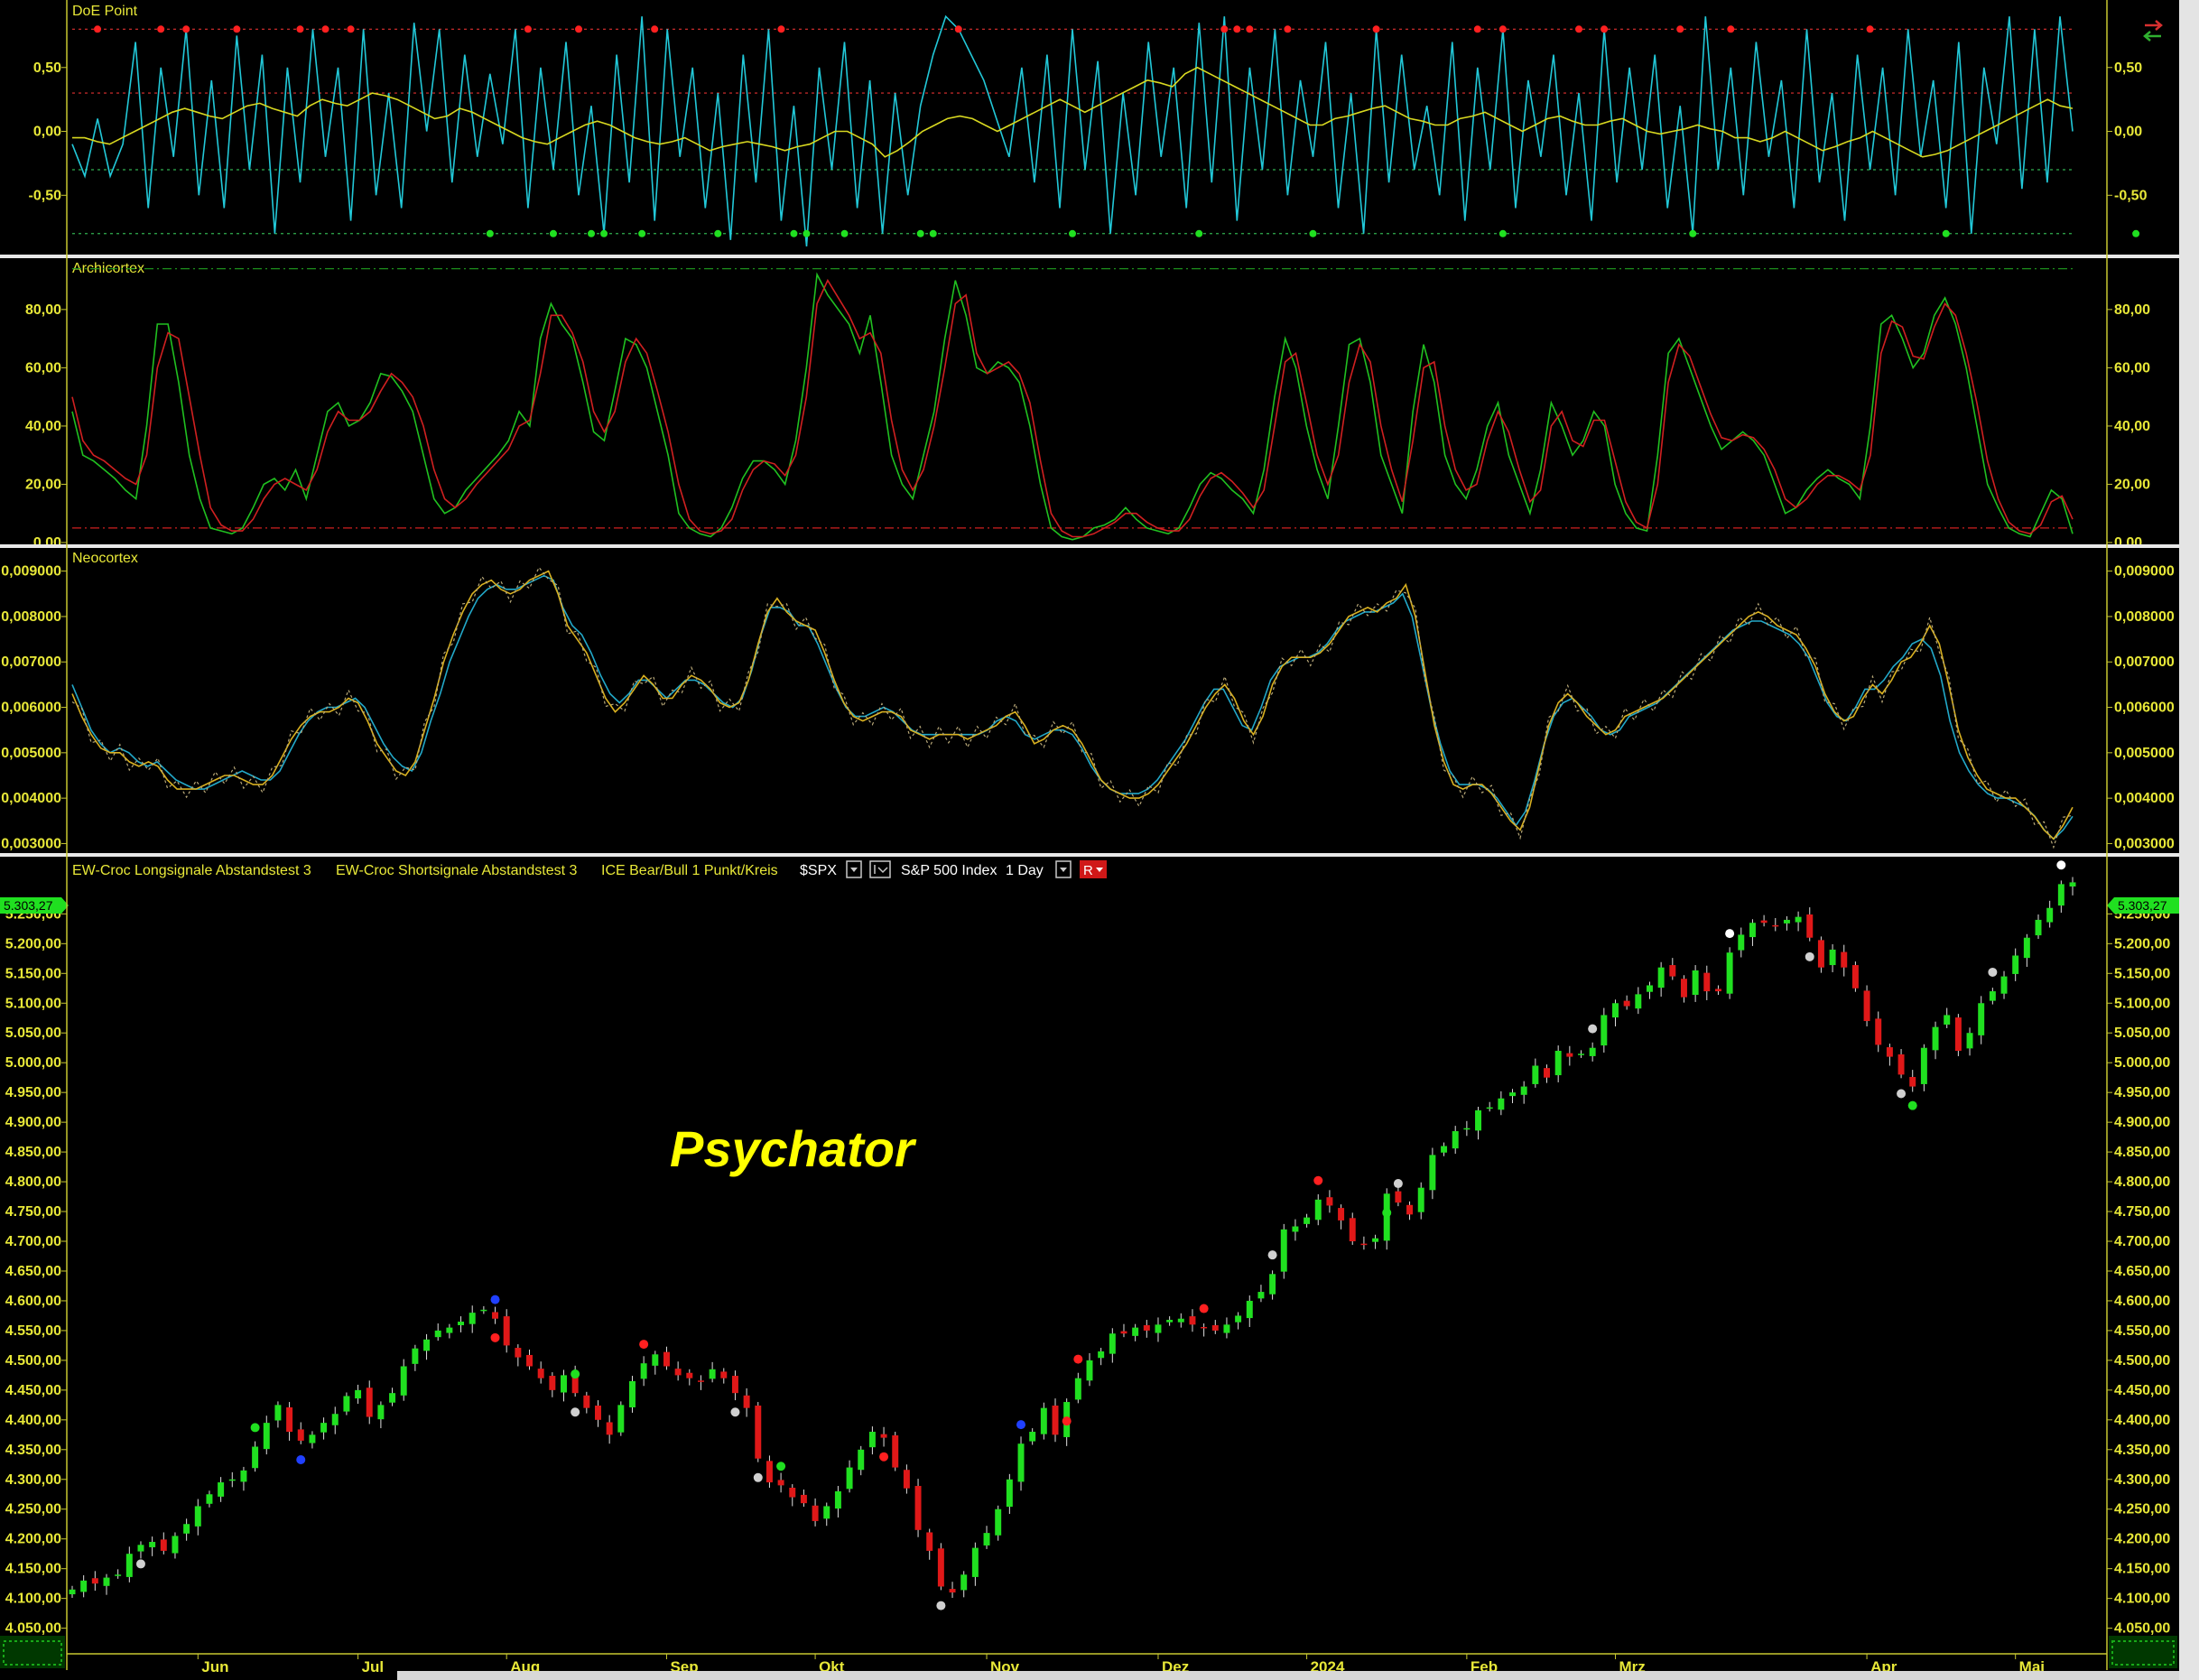 The height and width of the screenshot is (1680, 2199). Describe the element at coordinates (1072, 130) in the screenshot. I see `doe-series-group` at that location.